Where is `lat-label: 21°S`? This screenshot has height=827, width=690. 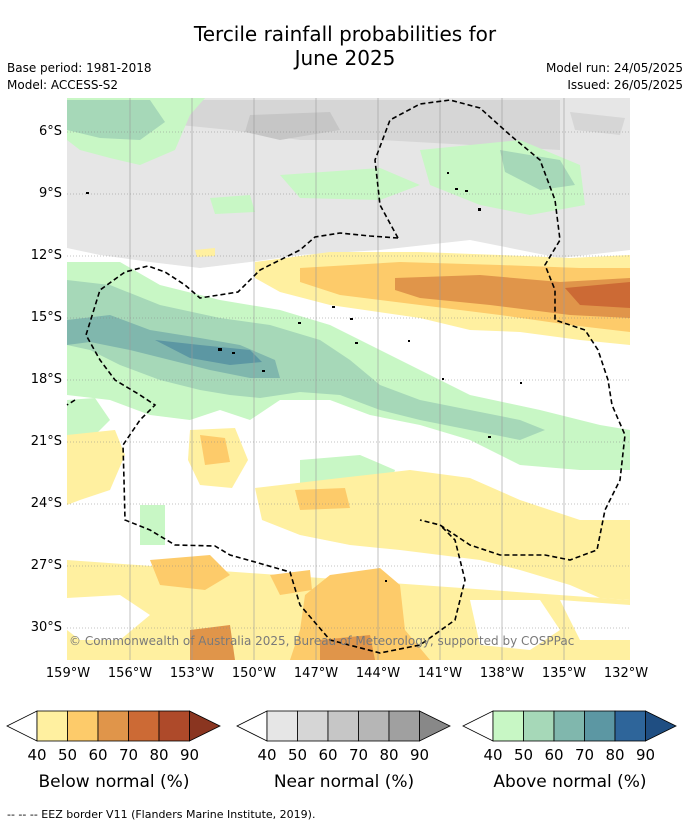 lat-label: 21°S is located at coordinates (46, 441).